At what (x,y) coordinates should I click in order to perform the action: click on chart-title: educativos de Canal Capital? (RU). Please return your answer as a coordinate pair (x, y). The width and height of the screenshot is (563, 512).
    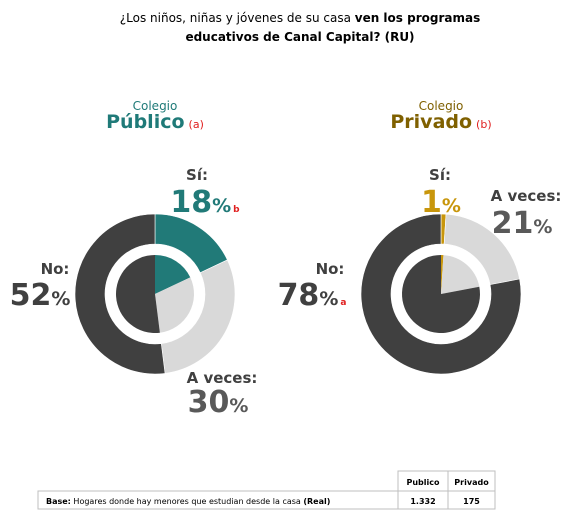
    Looking at the image, I should click on (299, 37).